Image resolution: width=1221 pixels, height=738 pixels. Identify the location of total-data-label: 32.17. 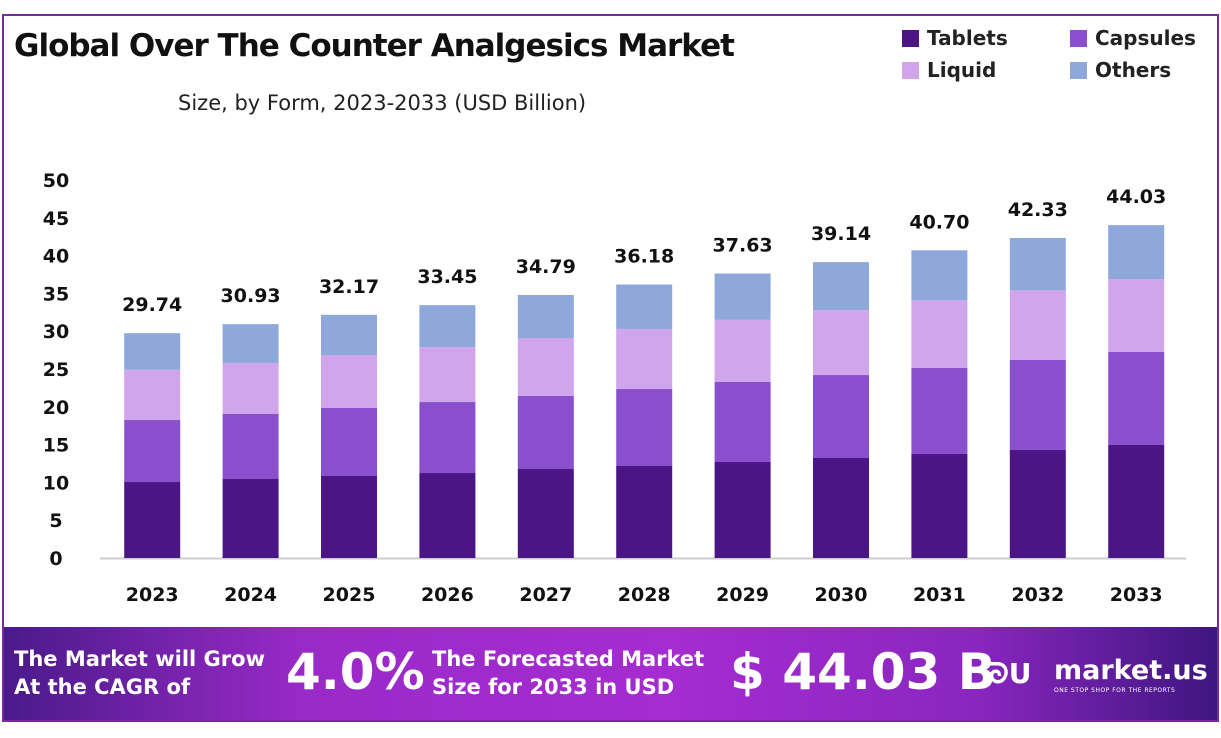
(349, 287).